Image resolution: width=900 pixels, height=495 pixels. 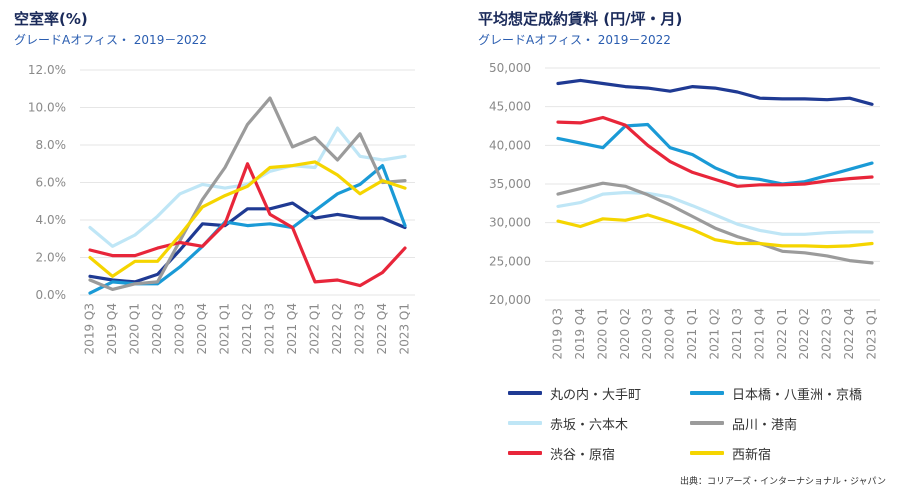 What do you see at coordinates (510, 68) in the screenshot?
I see `y-tick-label: 50,000` at bounding box center [510, 68].